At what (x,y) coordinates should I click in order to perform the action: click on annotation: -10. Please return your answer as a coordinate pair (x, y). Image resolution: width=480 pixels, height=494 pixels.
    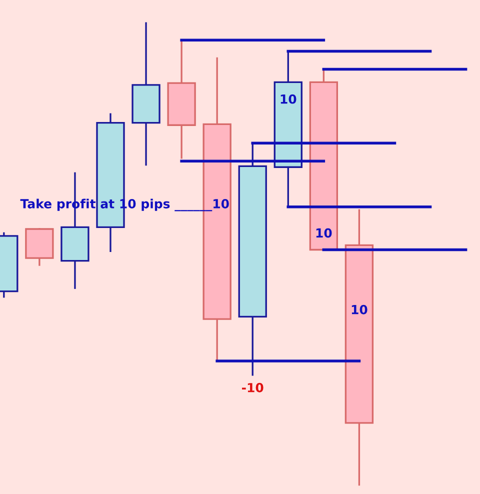
    Looking at the image, I should click on (253, 387).